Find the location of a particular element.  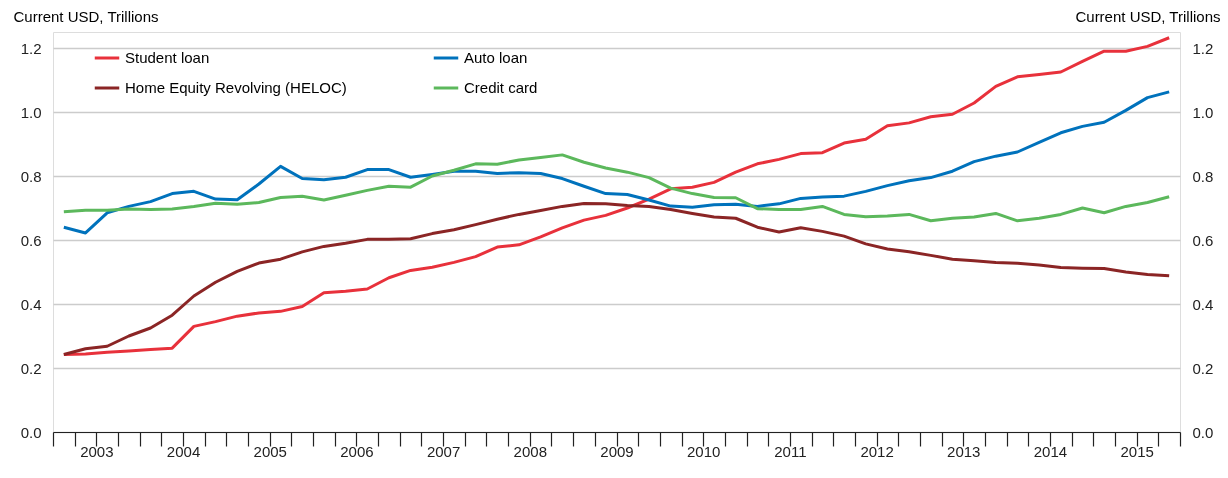

legend-label: Credit card is located at coordinates (501, 87).